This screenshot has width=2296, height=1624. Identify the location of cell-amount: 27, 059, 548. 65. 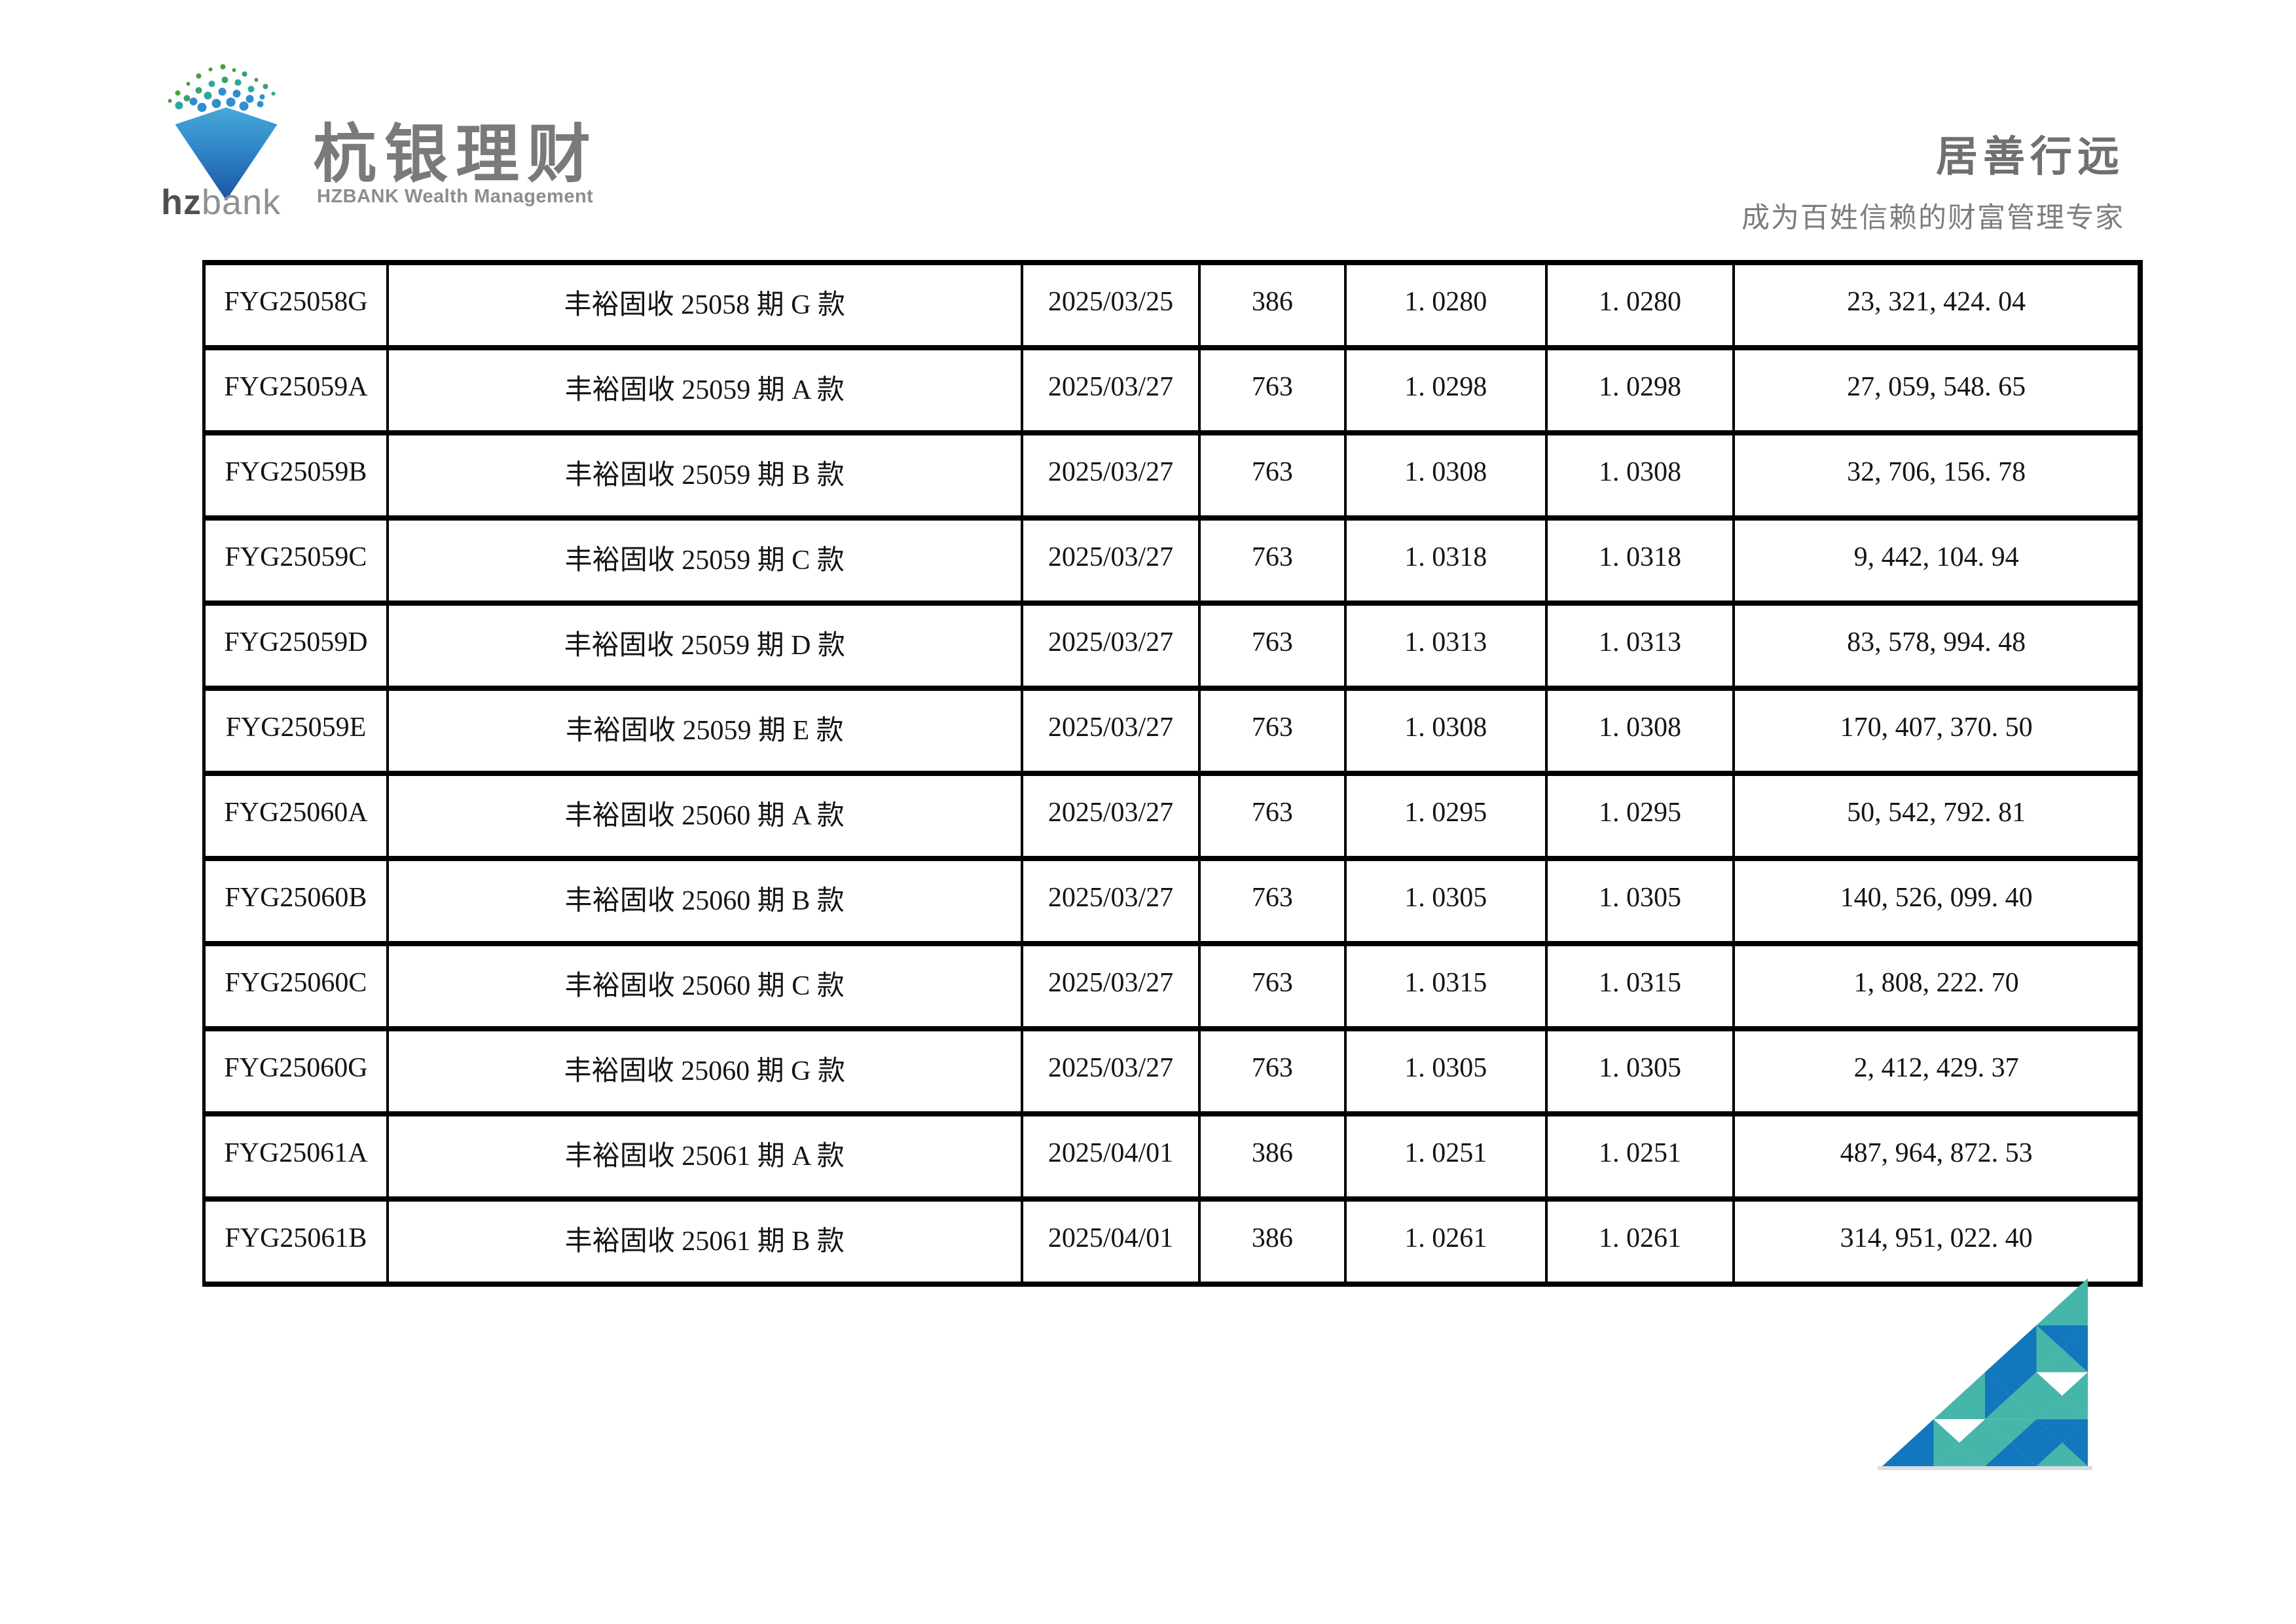
(1937, 391).